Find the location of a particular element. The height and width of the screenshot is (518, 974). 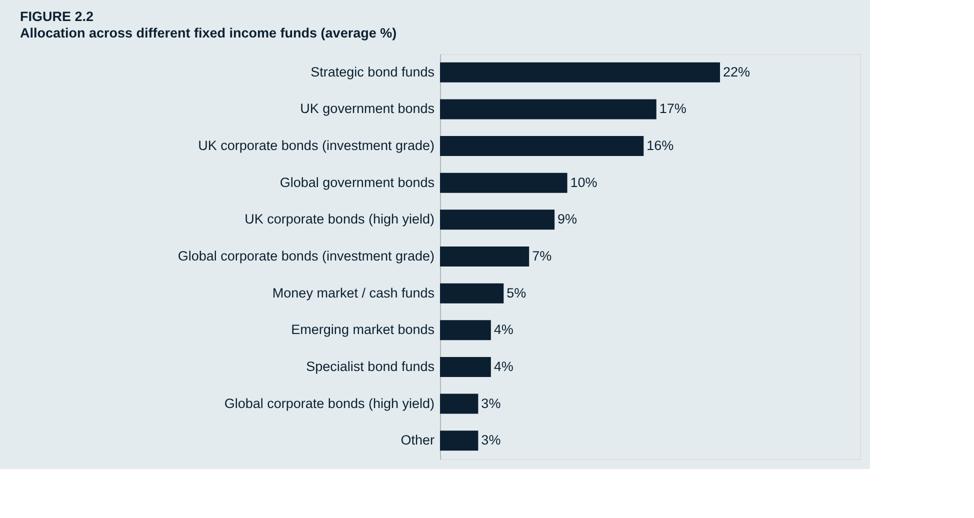

y-tick-label: UK government bonds is located at coordinates (367, 108).